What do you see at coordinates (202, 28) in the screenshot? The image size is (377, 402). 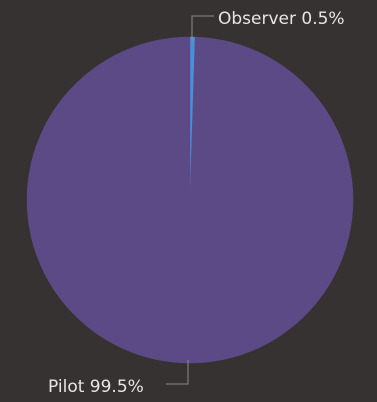 I see `observer-leader-line` at bounding box center [202, 28].